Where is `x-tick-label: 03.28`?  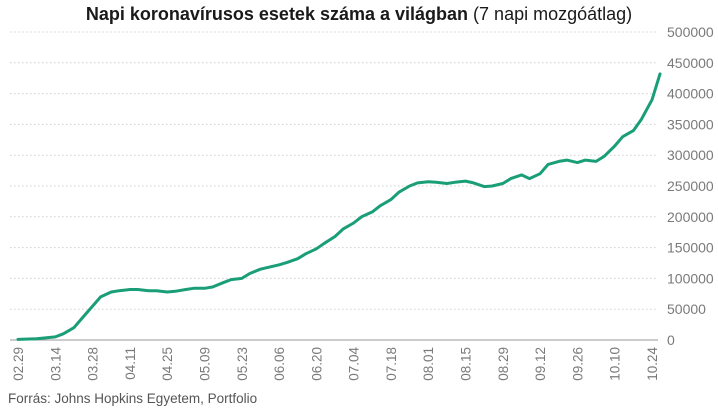
x-tick-label: 03.28 is located at coordinates (93, 364).